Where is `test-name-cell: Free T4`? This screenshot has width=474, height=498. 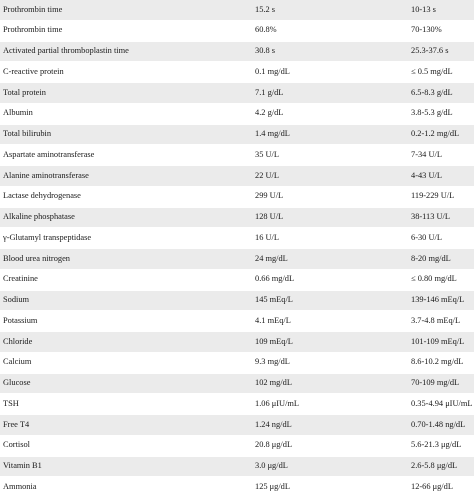
test-name-cell: Free T4 is located at coordinates (127, 425).